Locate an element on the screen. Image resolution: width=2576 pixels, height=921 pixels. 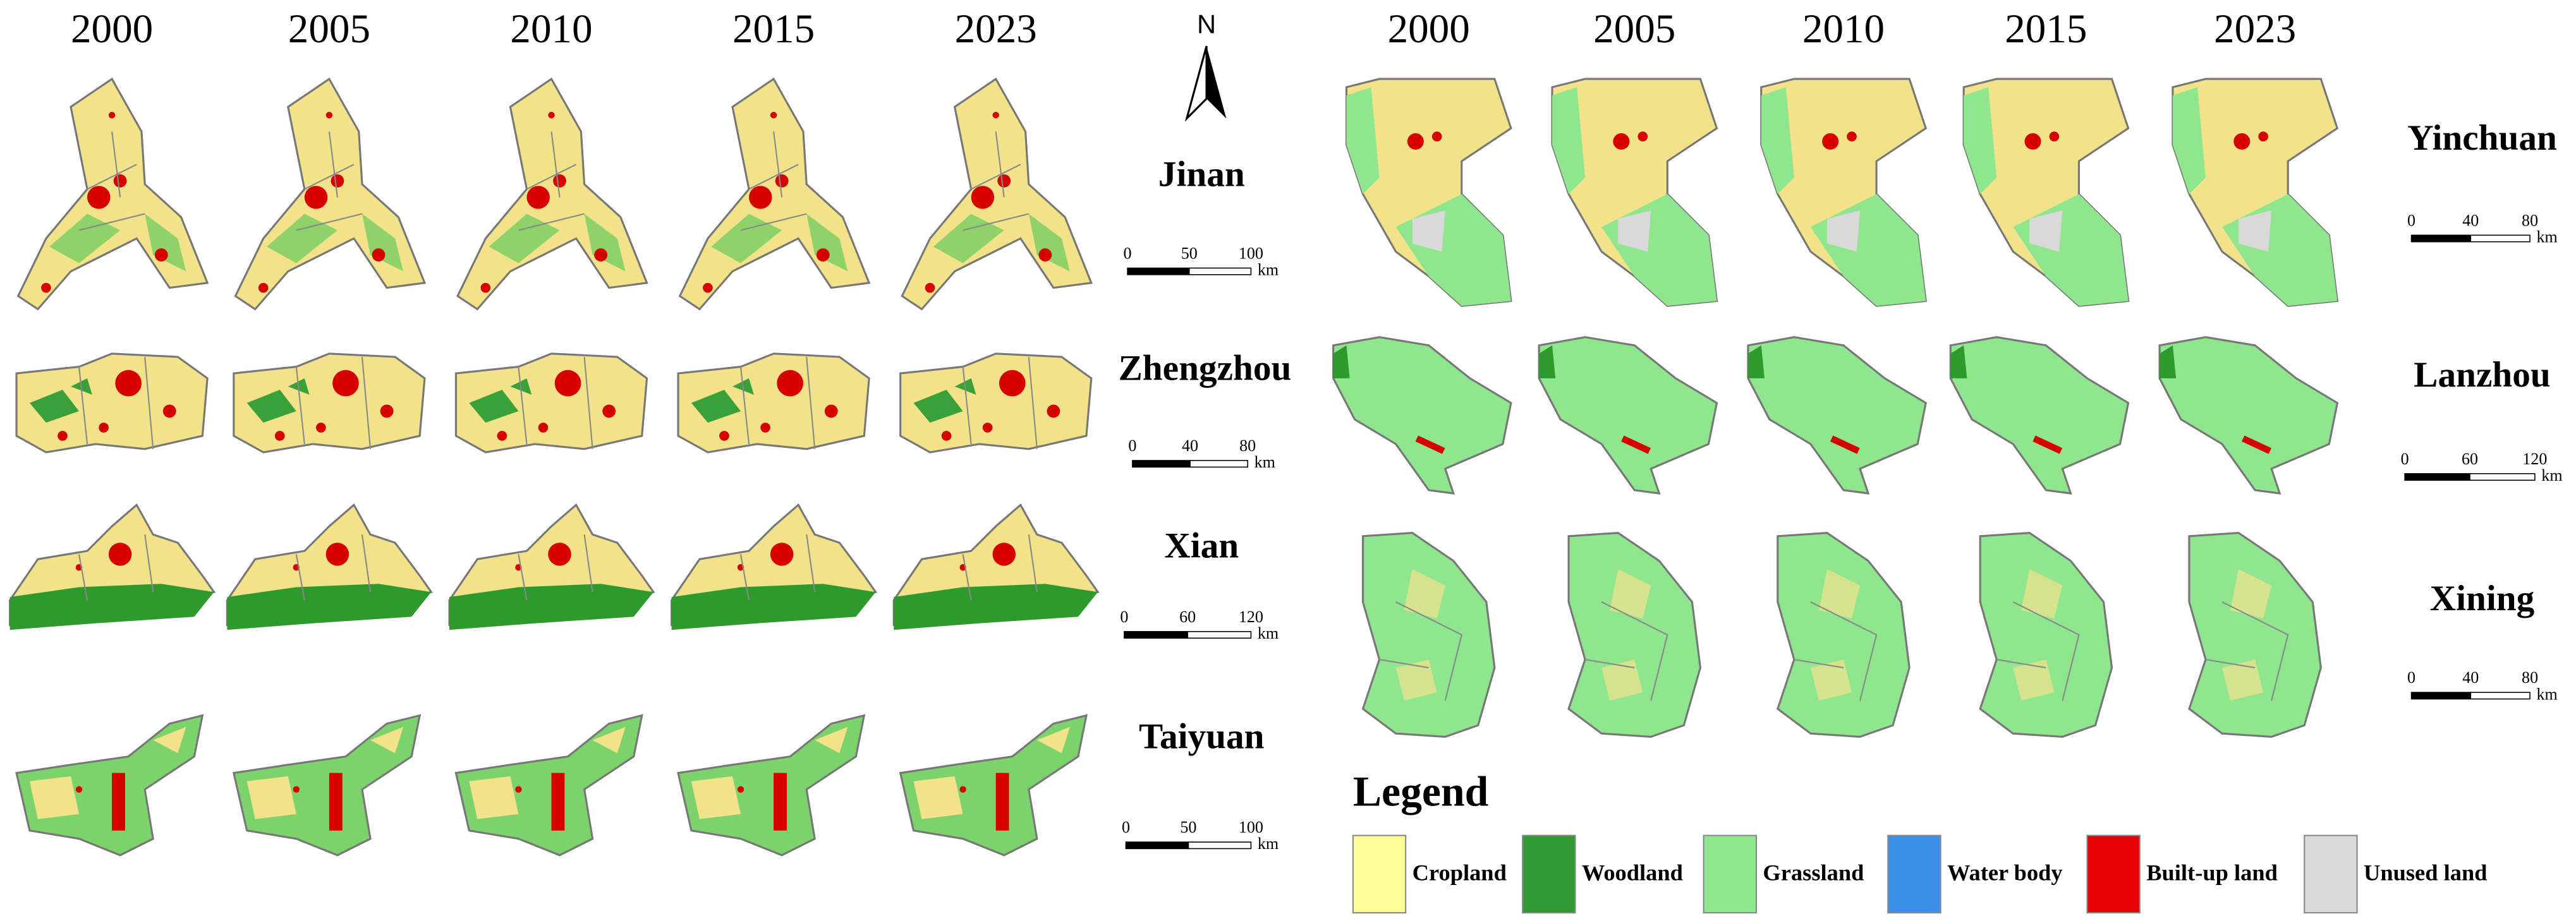
city-name: Yinchuan is located at coordinates (2482, 138).